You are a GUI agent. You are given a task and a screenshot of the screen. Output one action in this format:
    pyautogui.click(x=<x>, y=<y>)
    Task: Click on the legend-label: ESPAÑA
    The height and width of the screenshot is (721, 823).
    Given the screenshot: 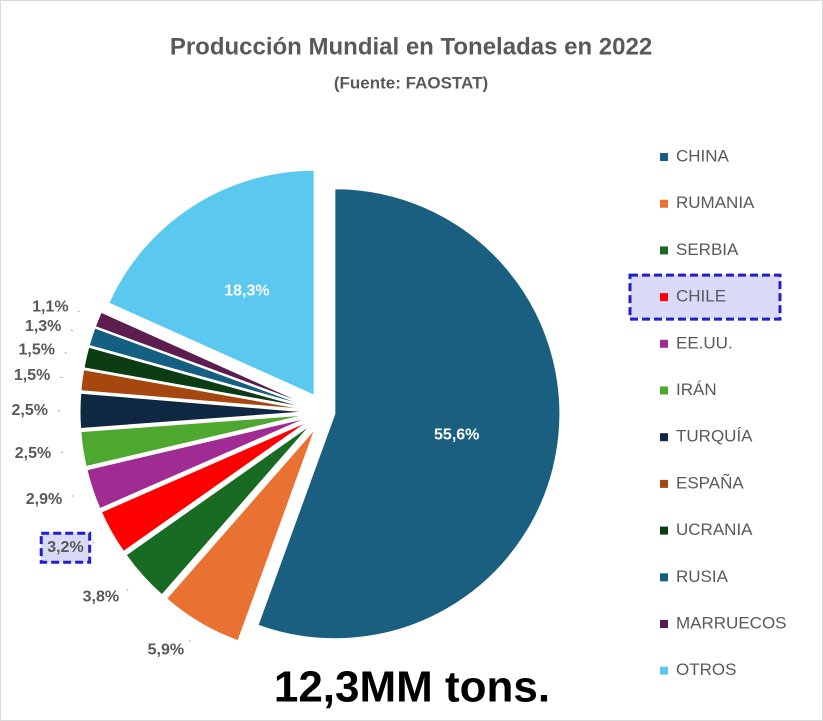 What is the action you would take?
    pyautogui.click(x=710, y=482)
    